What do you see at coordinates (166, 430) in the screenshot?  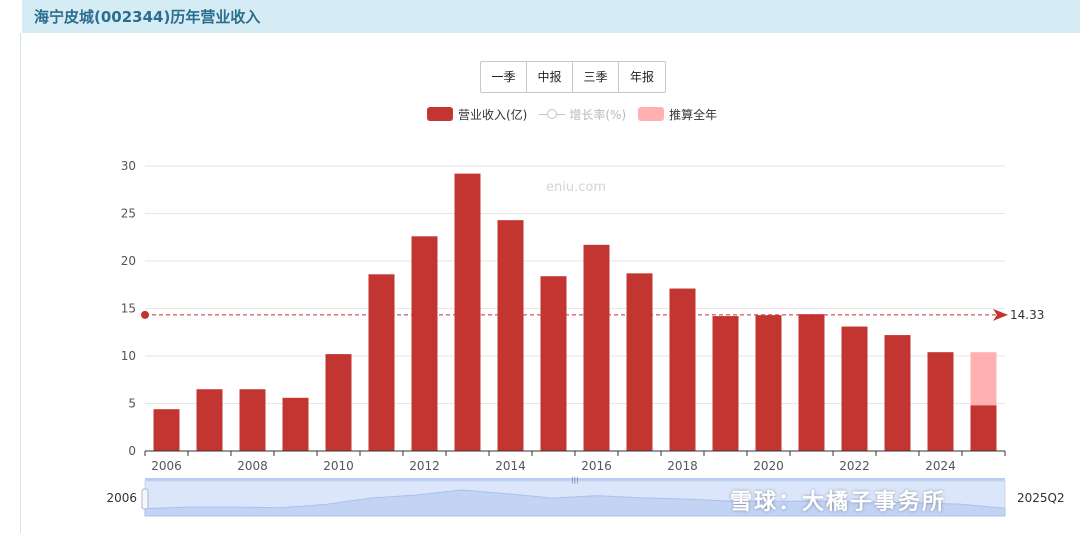 I see `bar-2006` at bounding box center [166, 430].